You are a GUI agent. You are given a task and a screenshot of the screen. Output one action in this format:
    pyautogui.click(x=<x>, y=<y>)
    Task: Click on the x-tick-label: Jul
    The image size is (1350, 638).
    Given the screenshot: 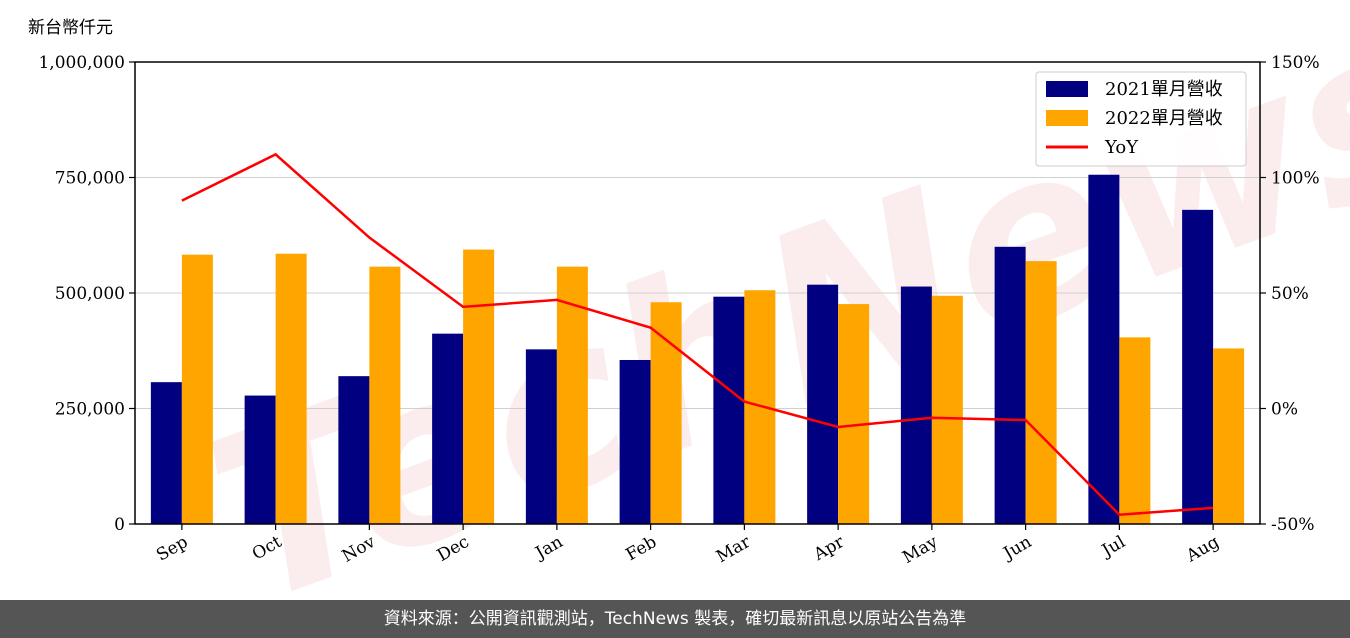 What is the action you would take?
    pyautogui.click(x=1113, y=547)
    